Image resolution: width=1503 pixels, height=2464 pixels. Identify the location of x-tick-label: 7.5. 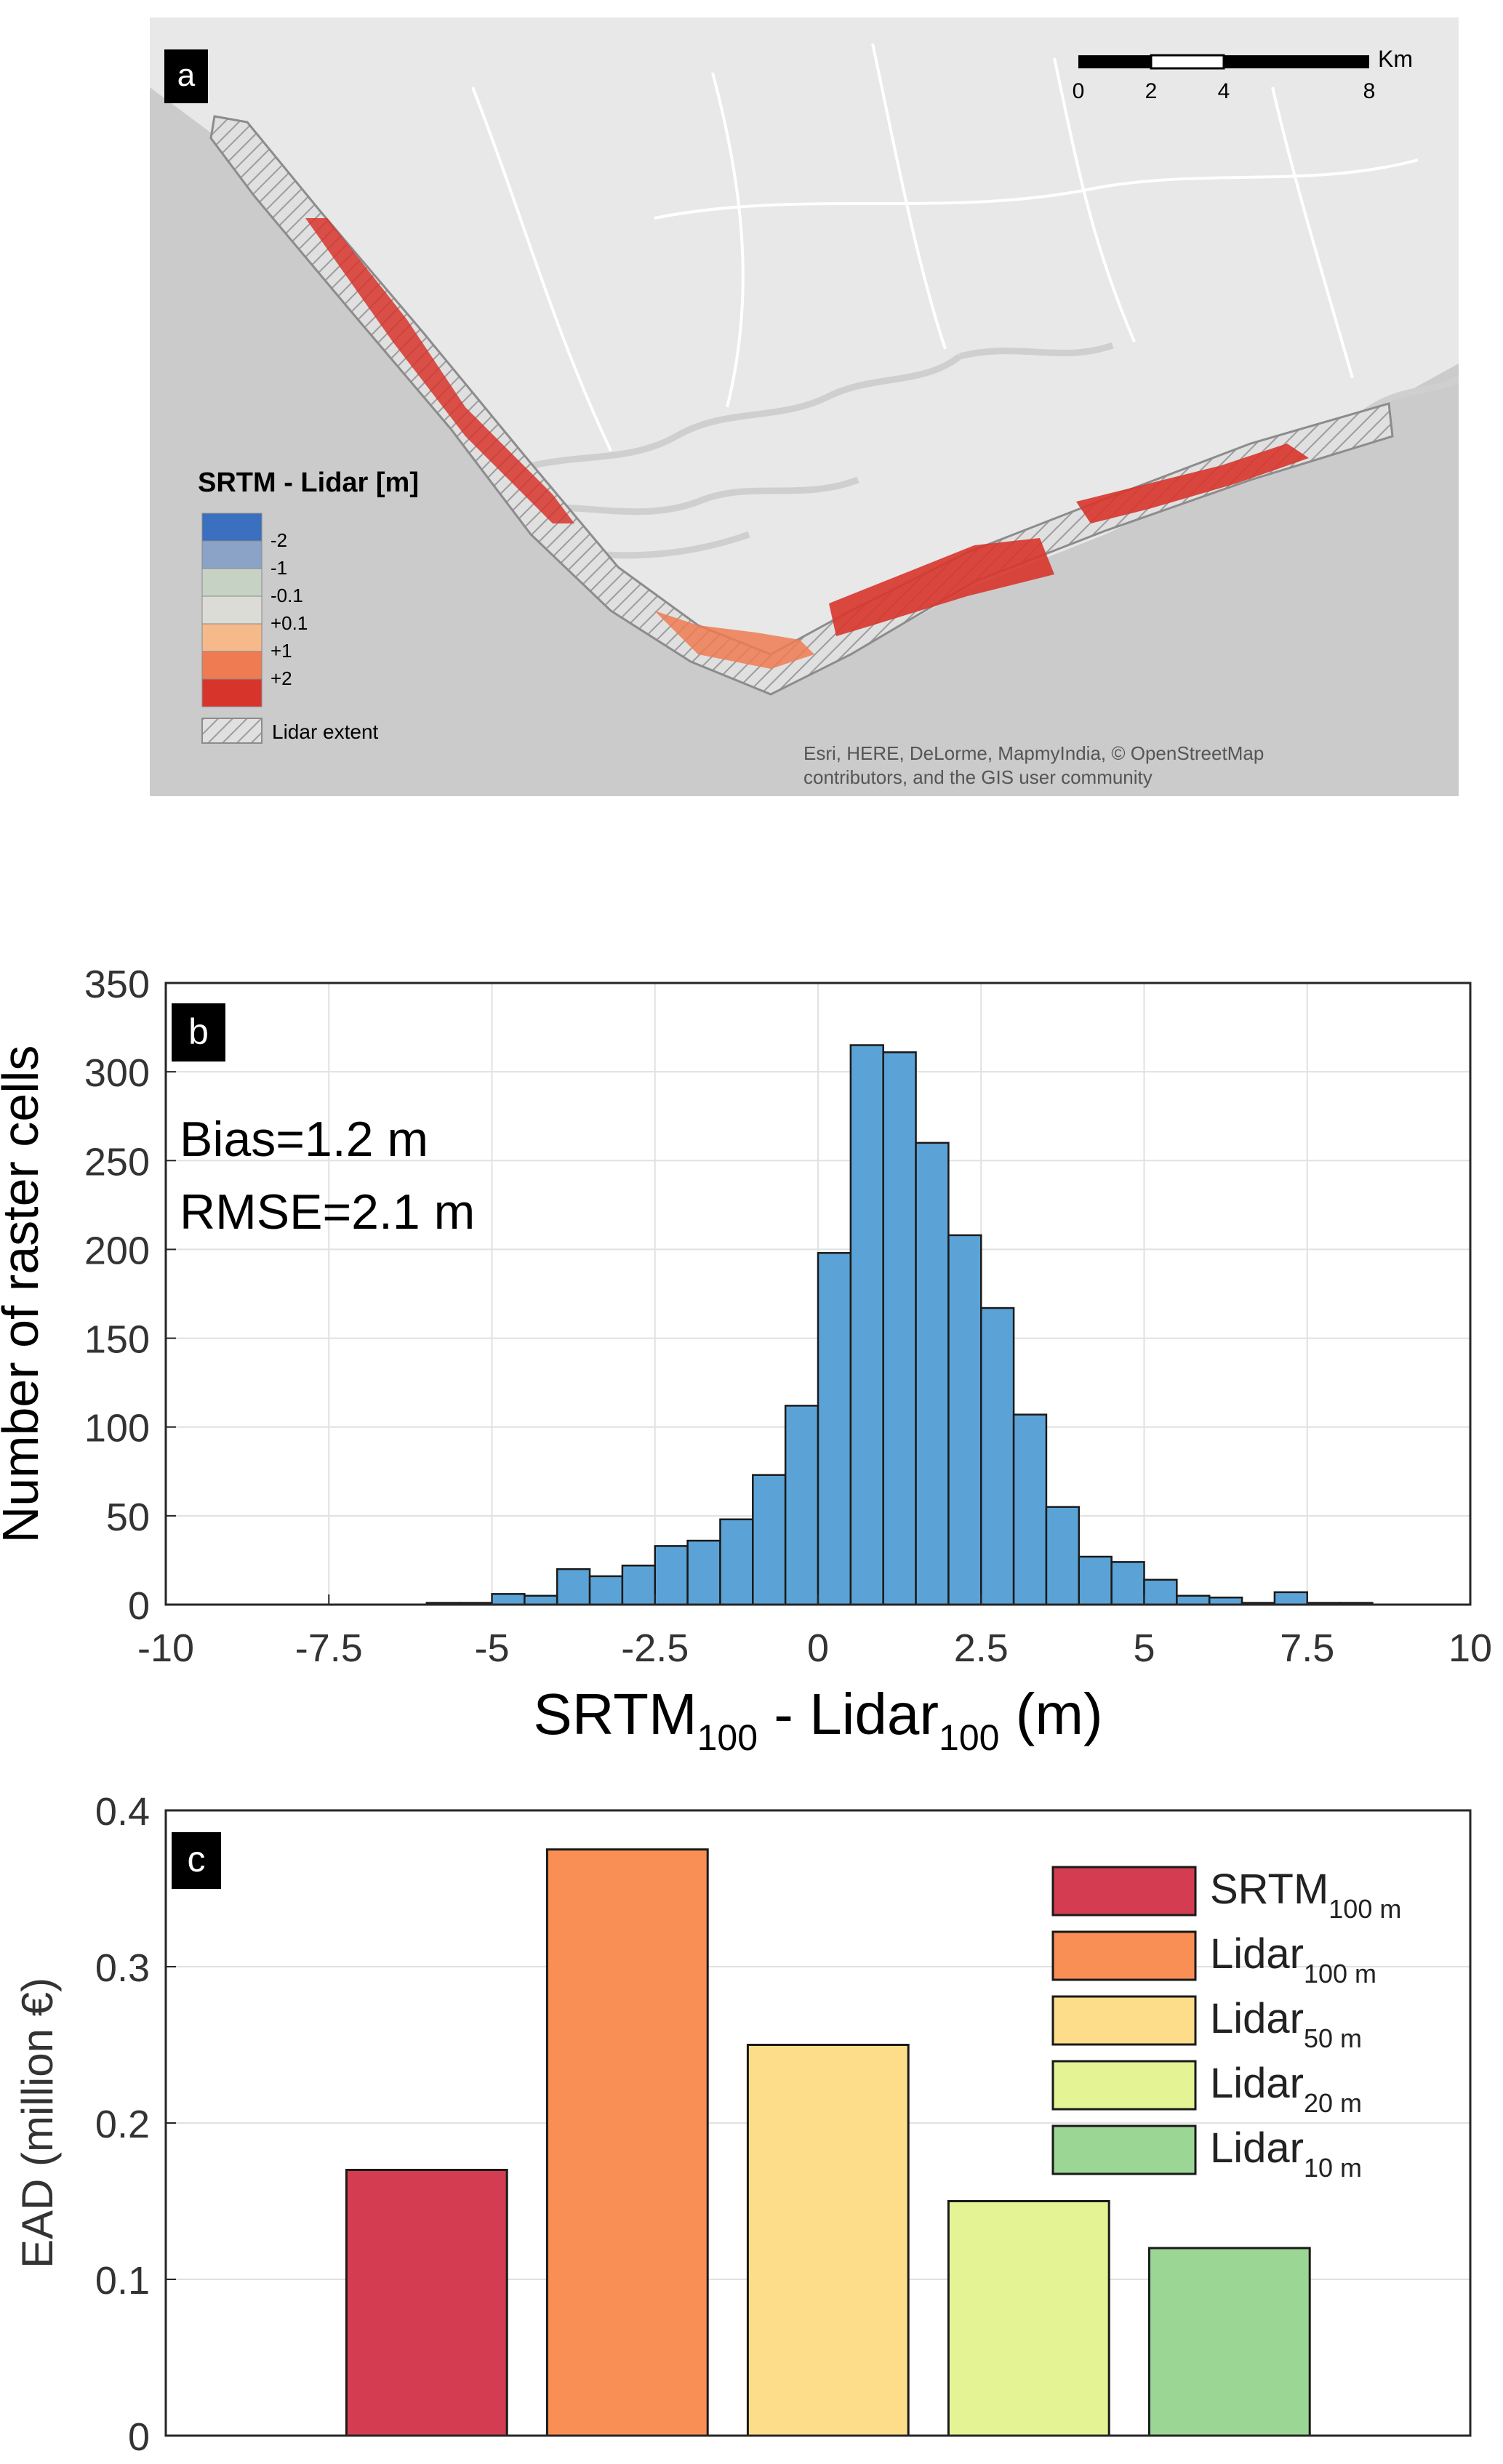
(1307, 1648).